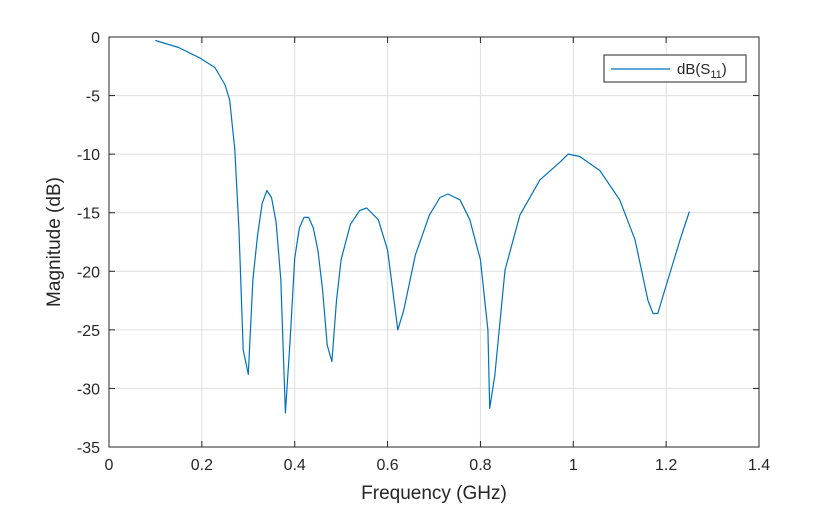 Image resolution: width=840 pixels, height=505 pixels. I want to click on x-tick-label: 0.2, so click(202, 465).